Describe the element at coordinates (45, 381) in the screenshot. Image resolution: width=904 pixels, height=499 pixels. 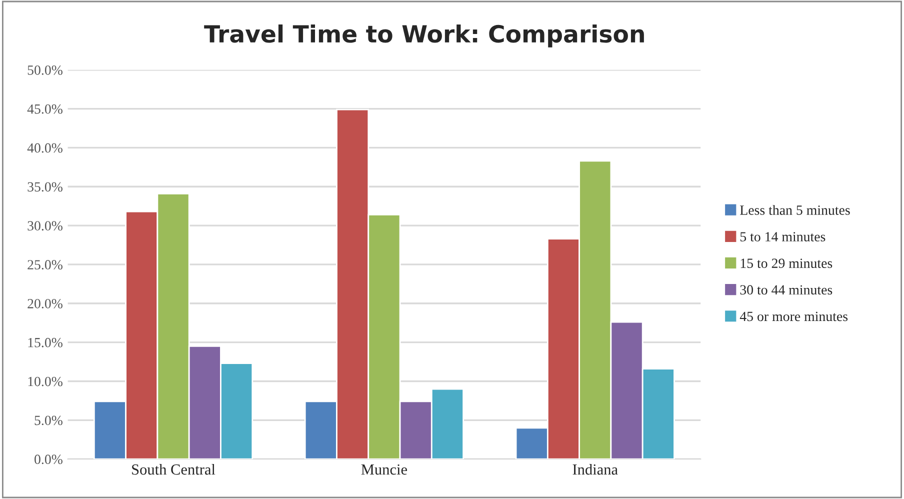
I see `y-tick-label: 10.0%` at that location.